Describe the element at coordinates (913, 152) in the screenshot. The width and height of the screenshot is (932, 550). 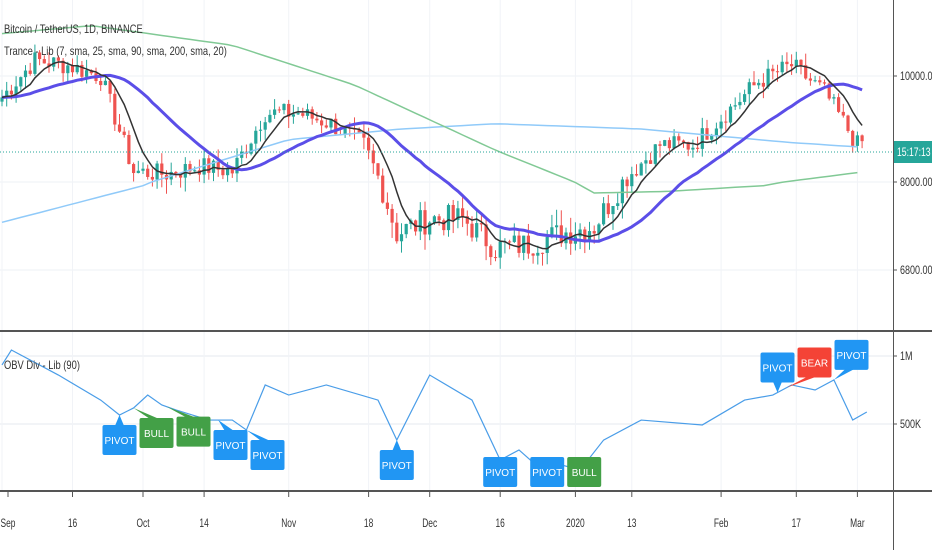
I see `current-price-tag` at that location.